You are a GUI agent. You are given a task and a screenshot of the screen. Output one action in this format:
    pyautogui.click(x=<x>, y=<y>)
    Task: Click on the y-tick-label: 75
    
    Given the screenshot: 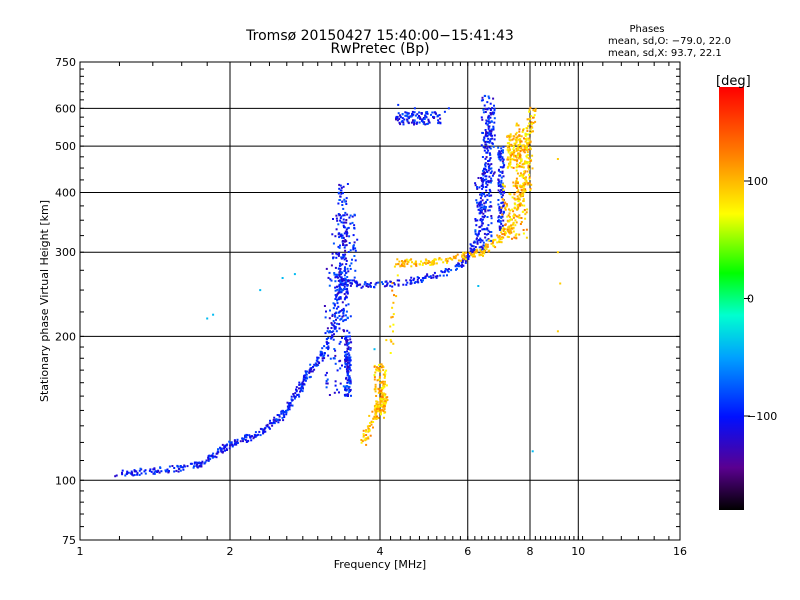 What is the action you would take?
    pyautogui.click(x=69, y=540)
    